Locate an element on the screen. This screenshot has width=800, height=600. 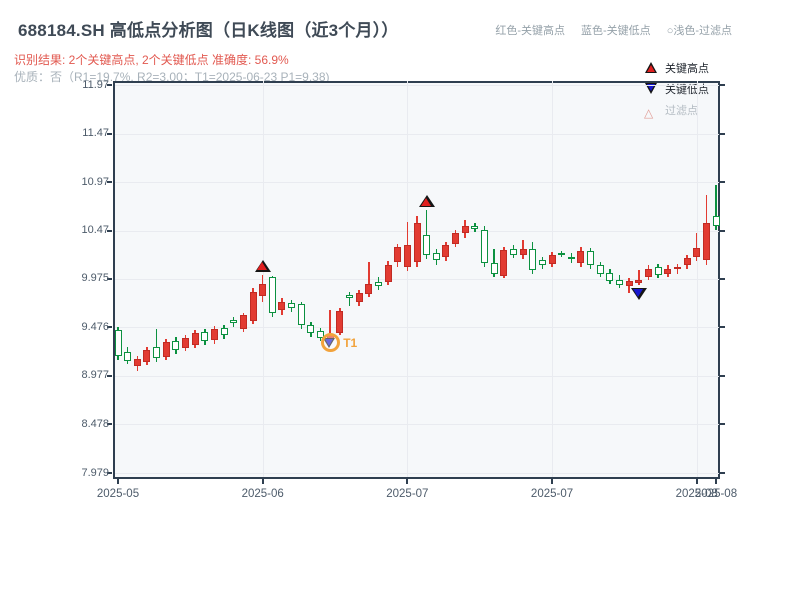
header-legend: 红色-关键高点 蓝色-关键低点 ○浅色-过滤点 is located at coordinates (613, 30).